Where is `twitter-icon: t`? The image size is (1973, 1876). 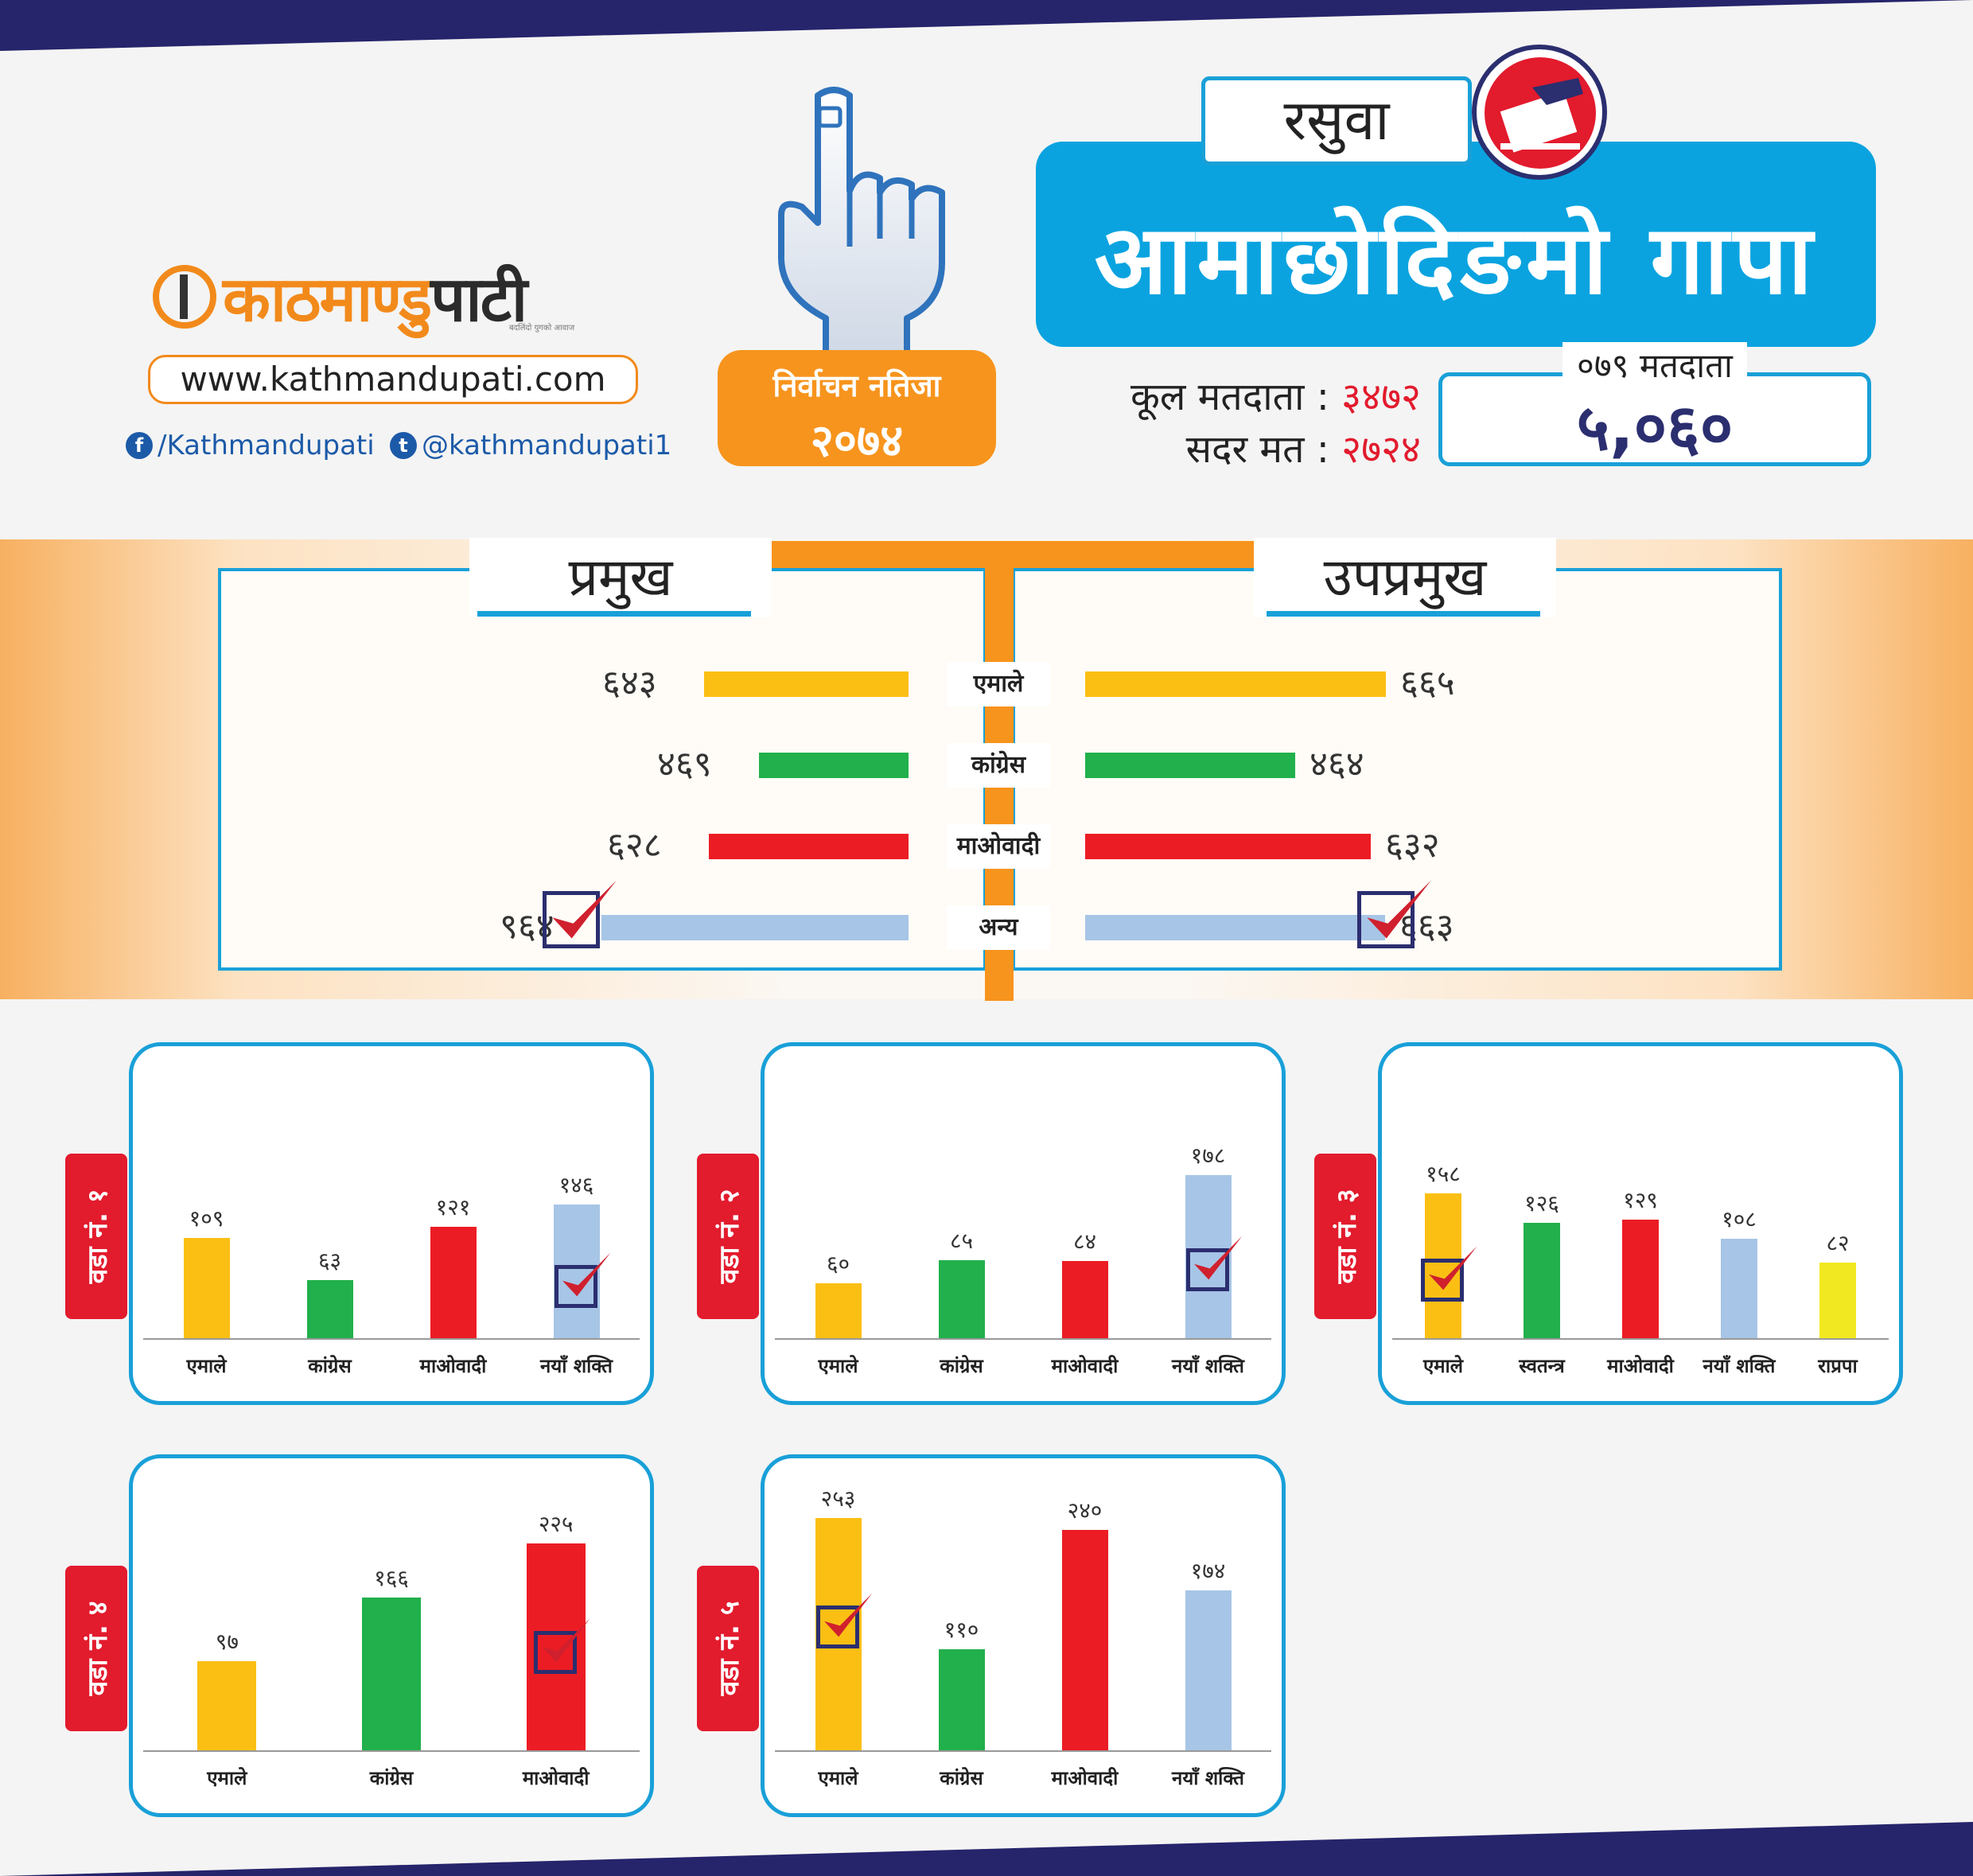
twitter-icon: t is located at coordinates (403, 446).